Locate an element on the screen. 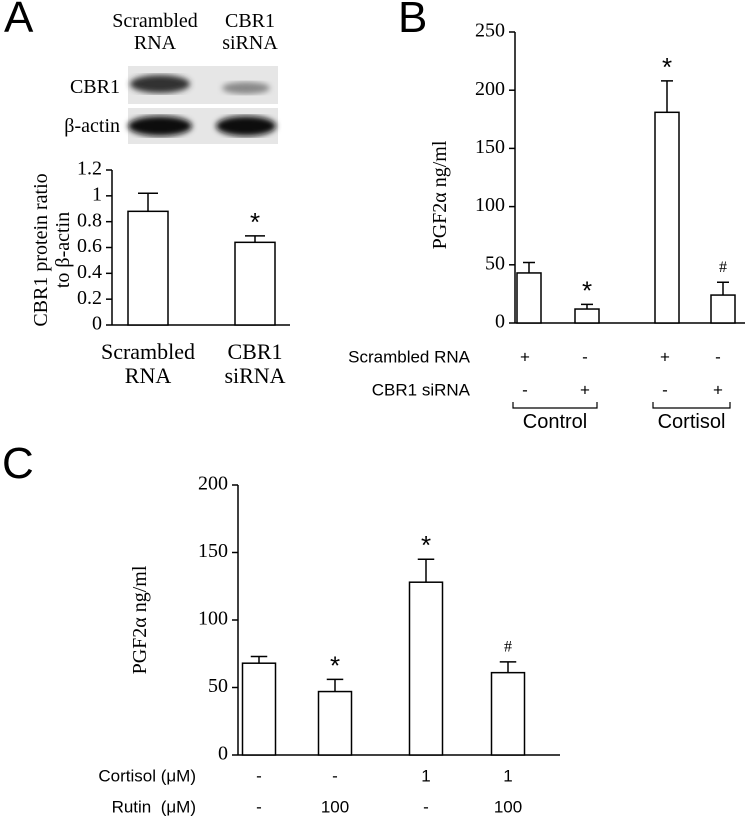  y-tick-label: 0.4 is located at coordinates (89, 272).